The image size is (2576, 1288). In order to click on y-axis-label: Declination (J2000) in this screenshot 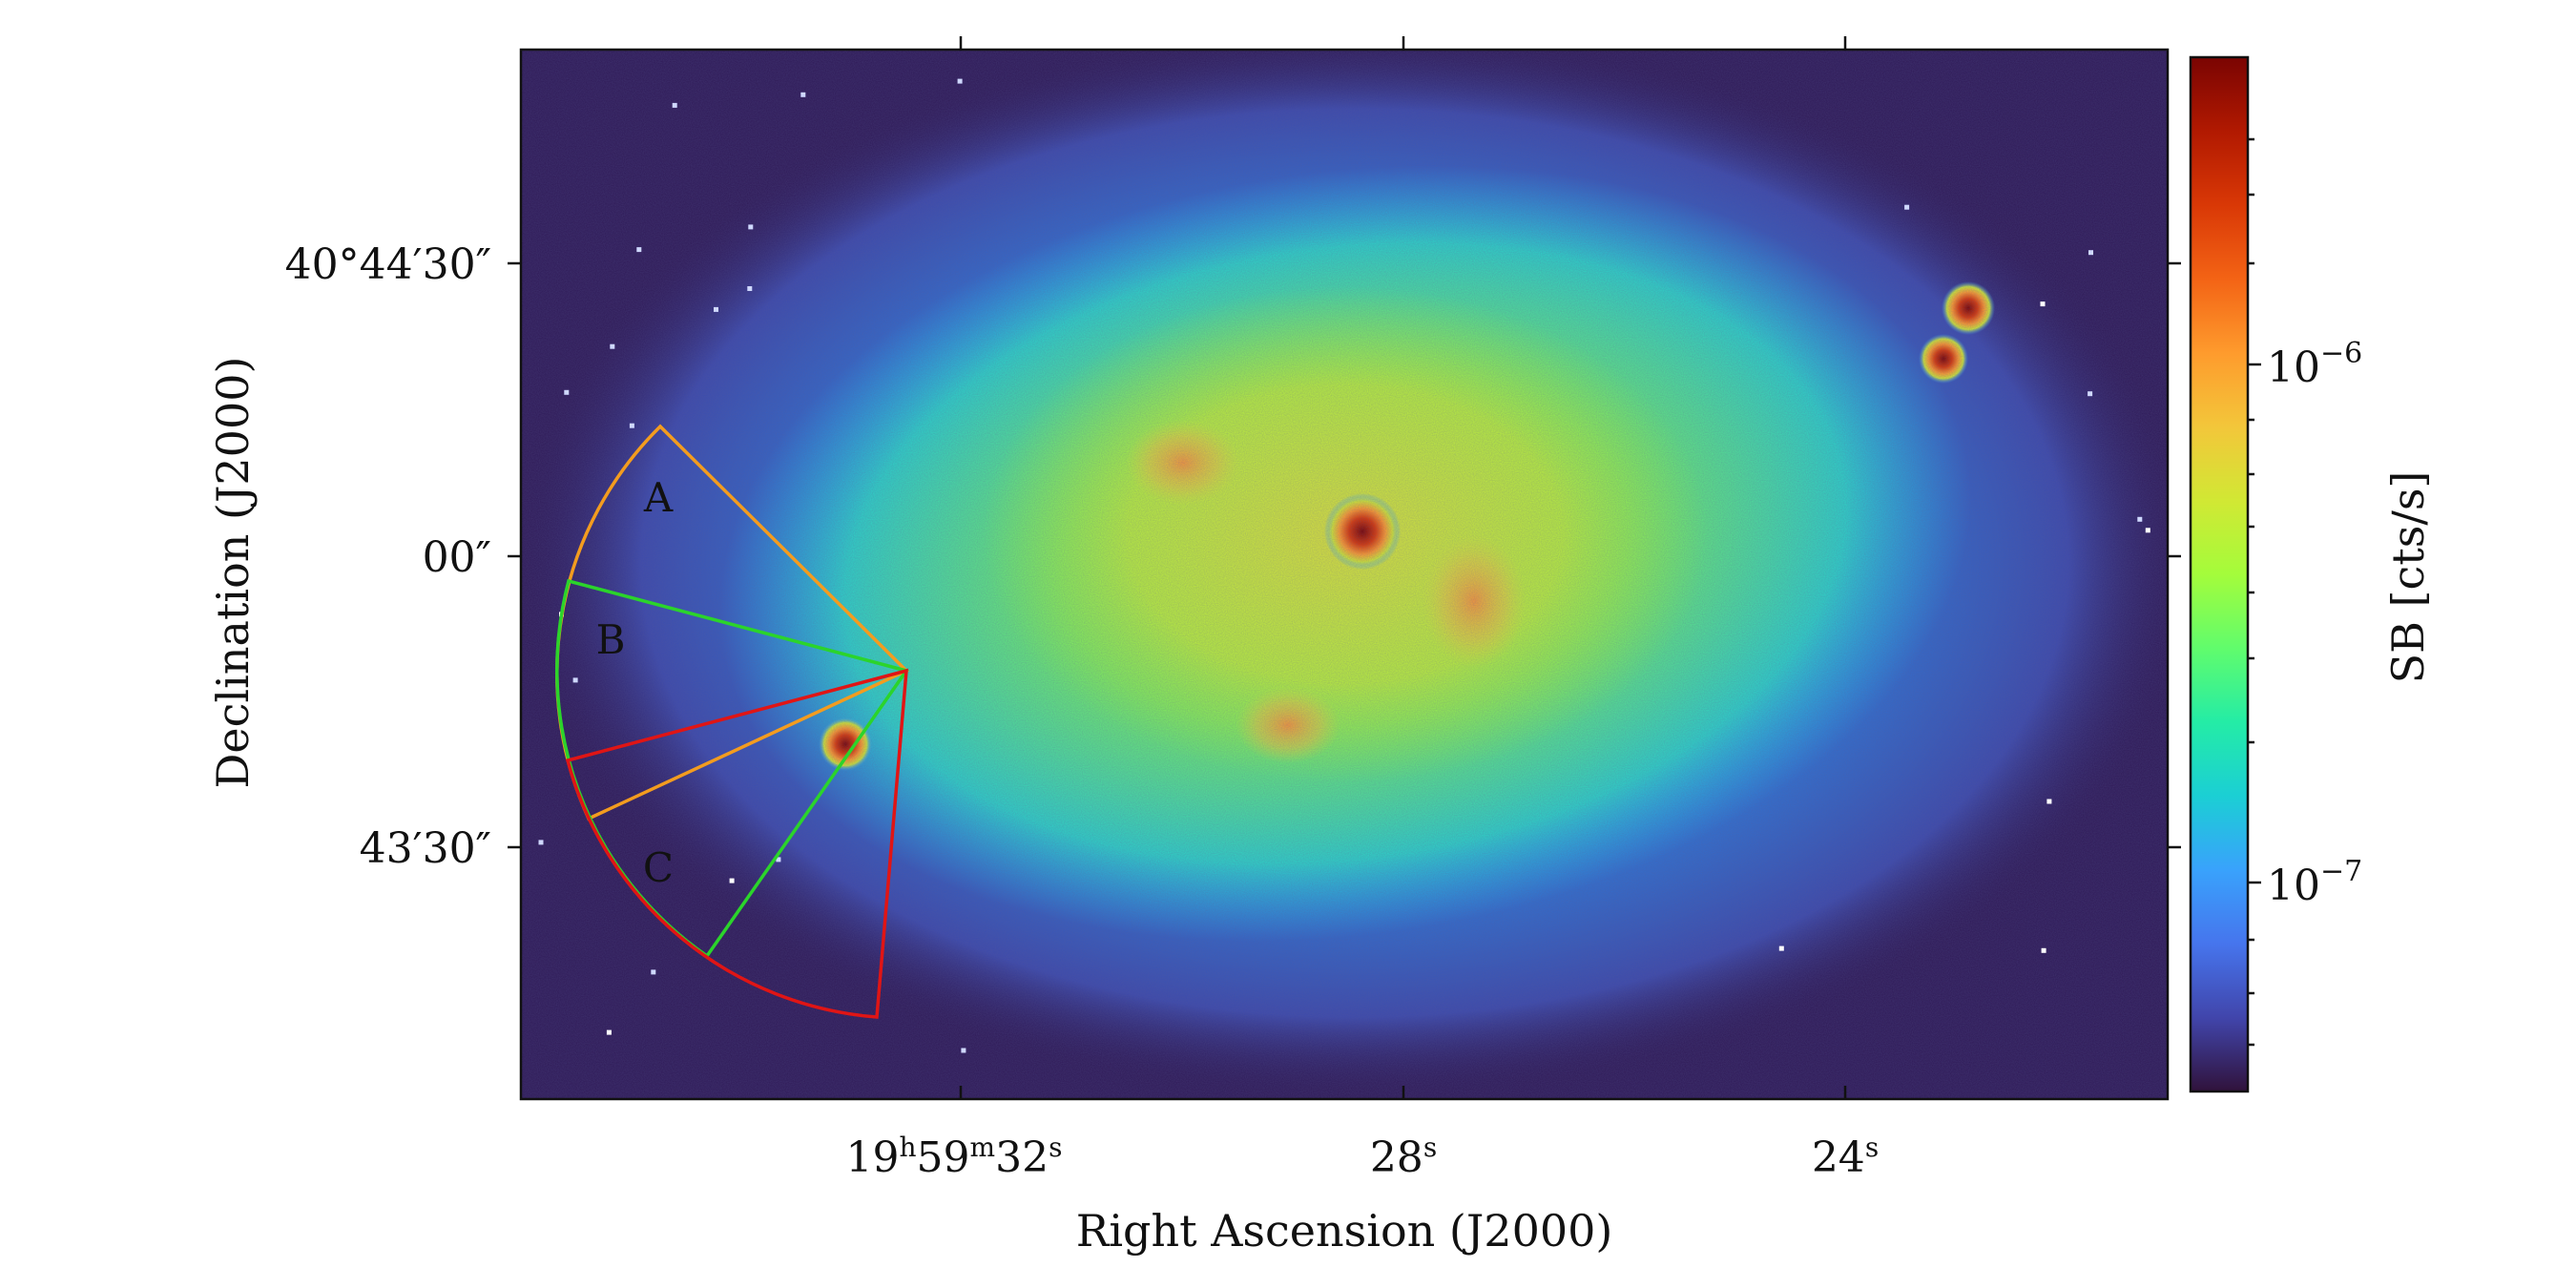, I will do `click(233, 573)`.